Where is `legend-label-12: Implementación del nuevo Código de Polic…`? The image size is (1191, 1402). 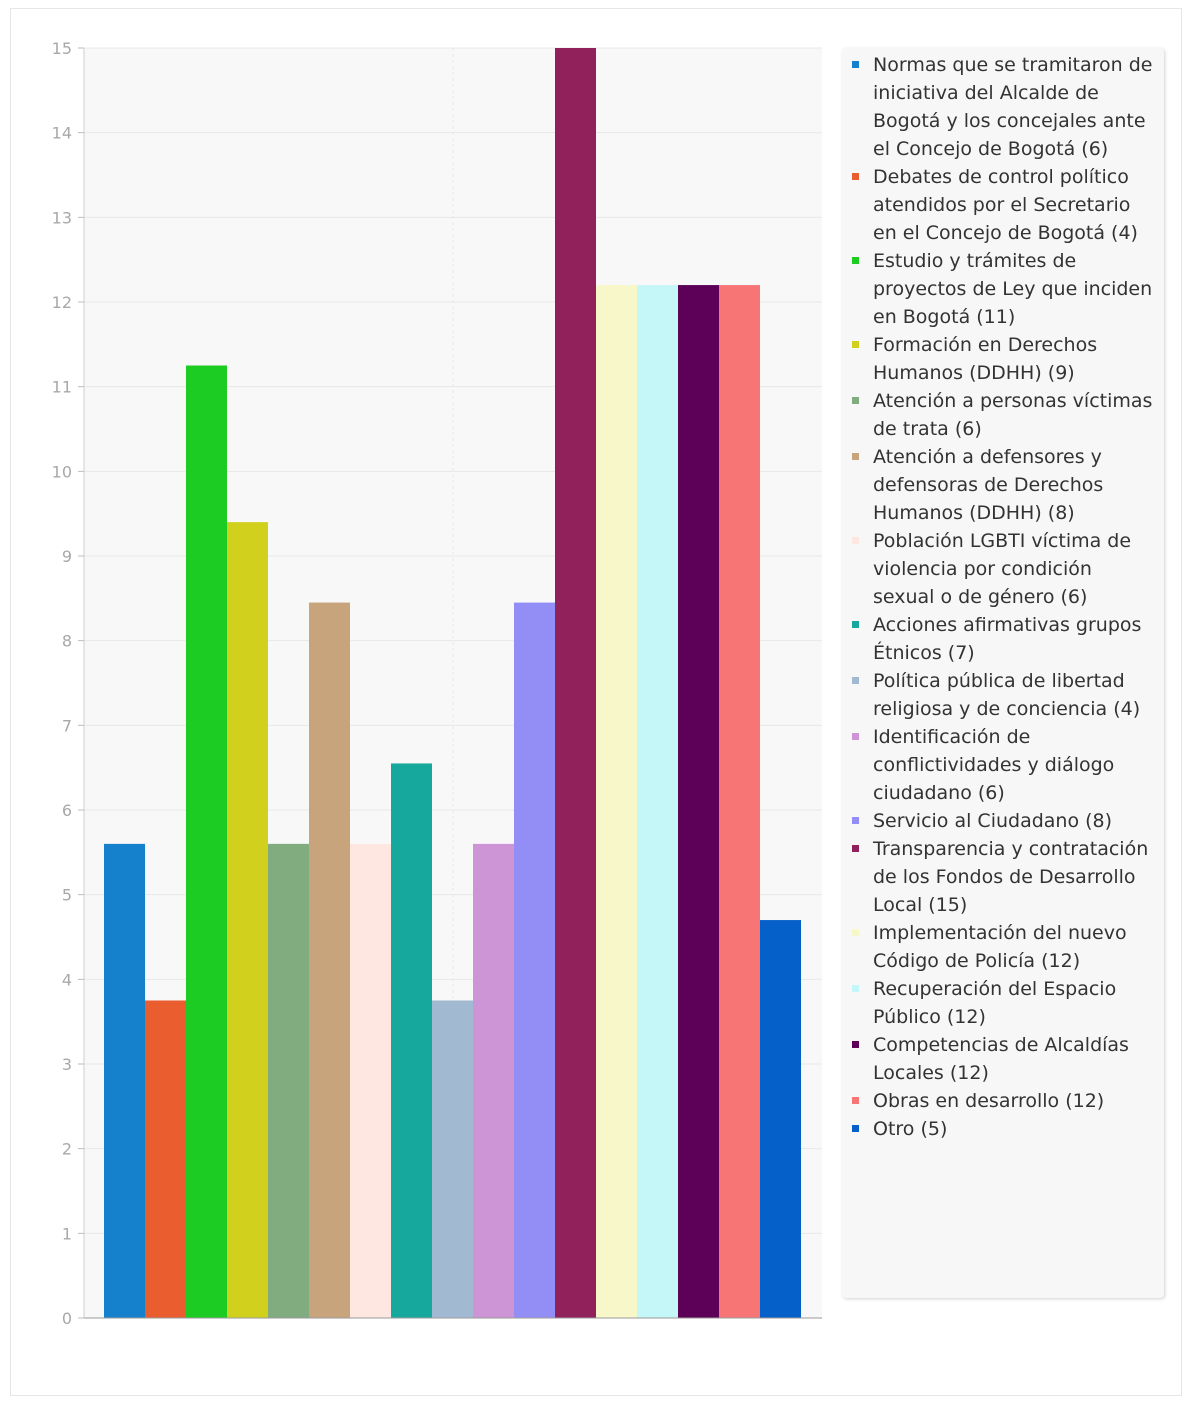 legend-label-12: Implementación del nuevo Código de Polic… is located at coordinates (1000, 947).